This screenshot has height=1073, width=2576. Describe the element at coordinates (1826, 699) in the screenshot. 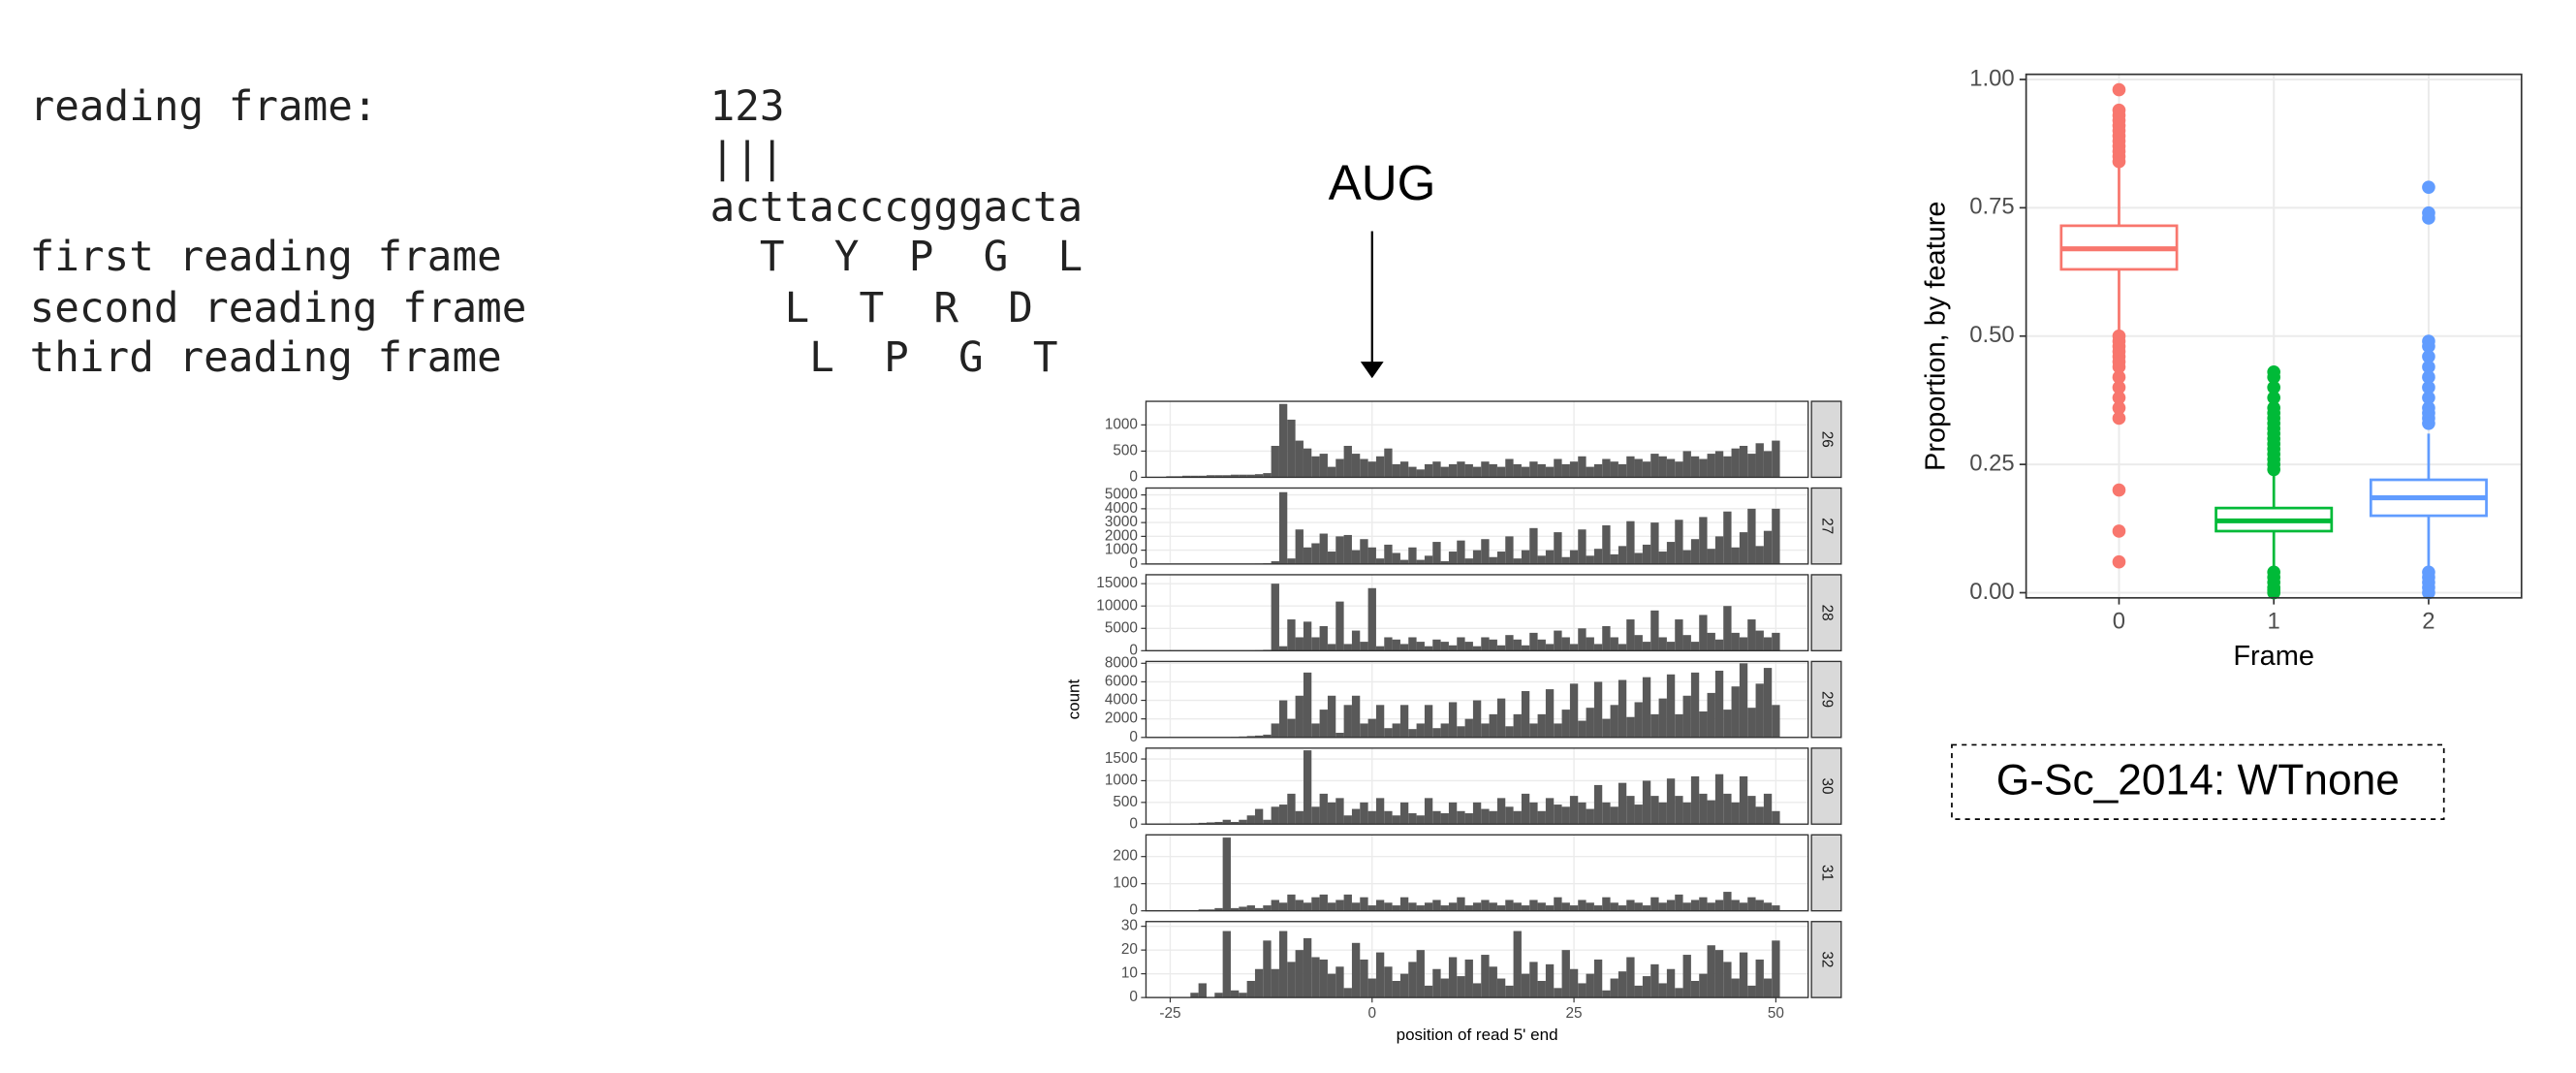

I see `strip-label: 29` at that location.